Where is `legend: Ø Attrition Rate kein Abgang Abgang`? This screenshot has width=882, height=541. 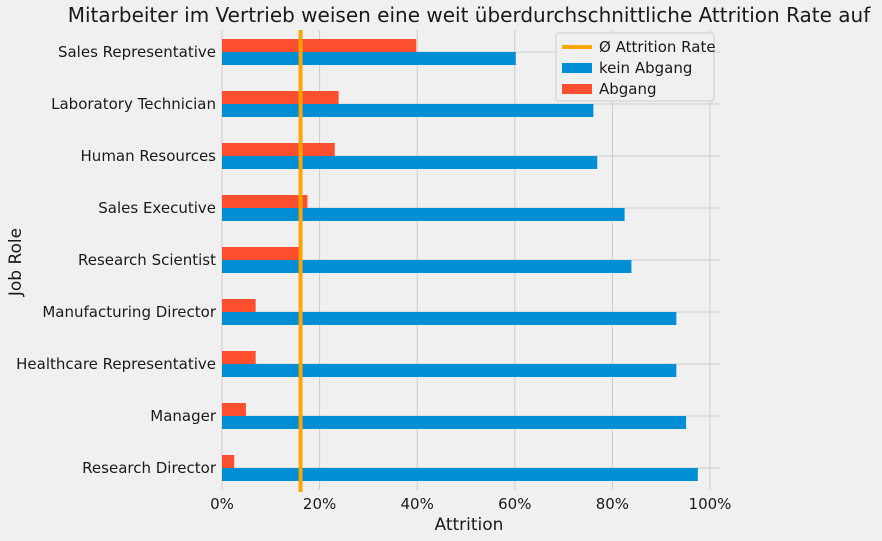
legend: Ø Attrition Rate kein Abgang Abgang is located at coordinates (635, 67).